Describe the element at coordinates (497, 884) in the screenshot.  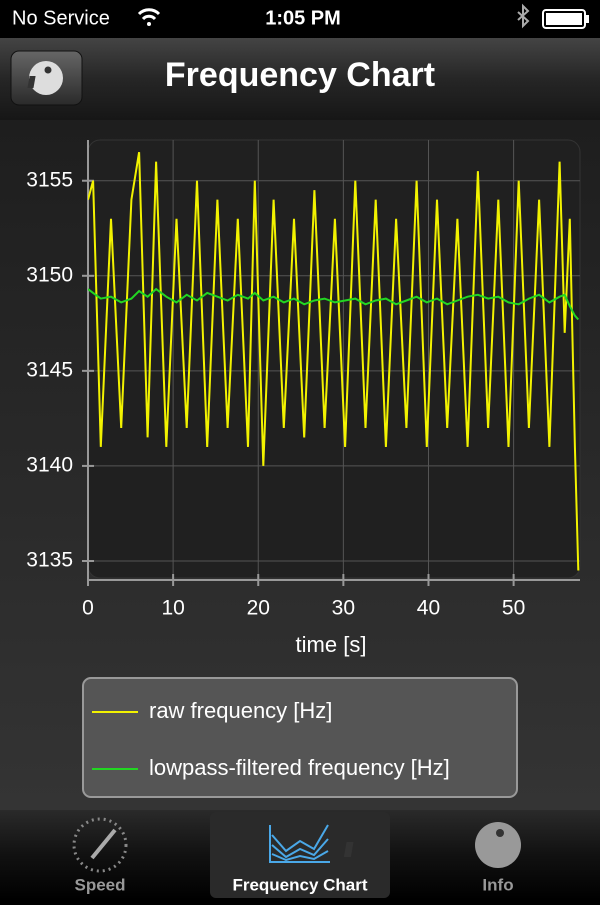
I see `tab-label: Info` at that location.